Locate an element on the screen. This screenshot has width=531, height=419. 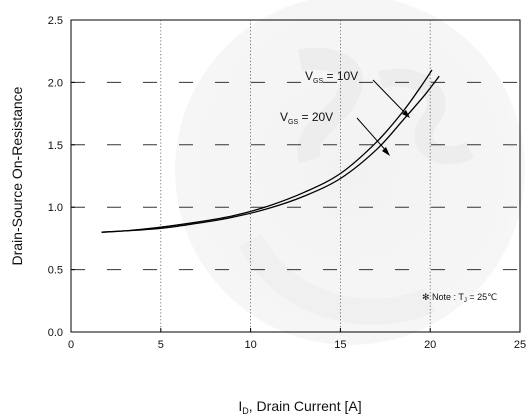
y-tick-label: 1.0 is located at coordinates (55, 208).